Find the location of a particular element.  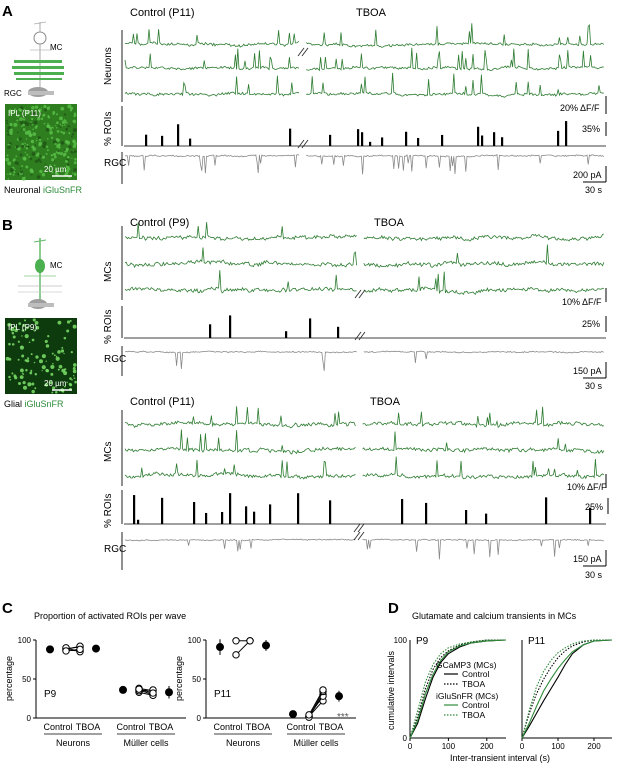

rois-scale-b: 25% is located at coordinates (591, 324).